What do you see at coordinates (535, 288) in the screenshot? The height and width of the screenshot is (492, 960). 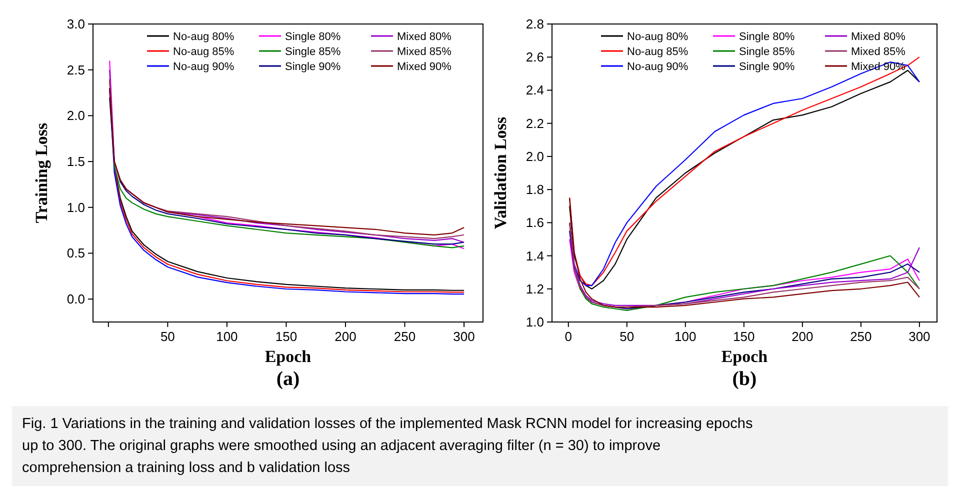 I see `y-tick-label: 1.2` at bounding box center [535, 288].